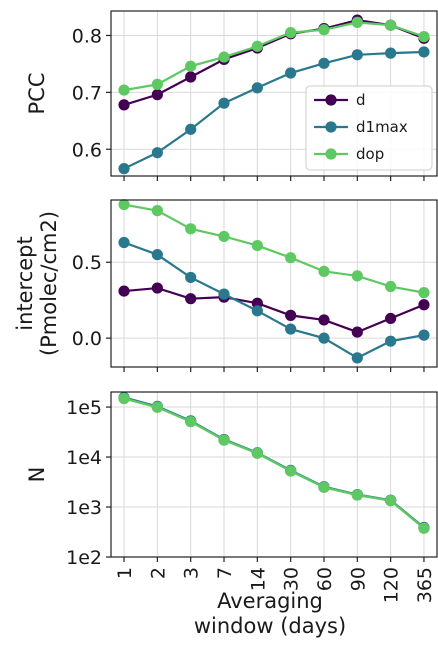 This screenshot has width=438, height=662. What do you see at coordinates (358, 579) in the screenshot?
I see `x-tick-label: 90` at bounding box center [358, 579].